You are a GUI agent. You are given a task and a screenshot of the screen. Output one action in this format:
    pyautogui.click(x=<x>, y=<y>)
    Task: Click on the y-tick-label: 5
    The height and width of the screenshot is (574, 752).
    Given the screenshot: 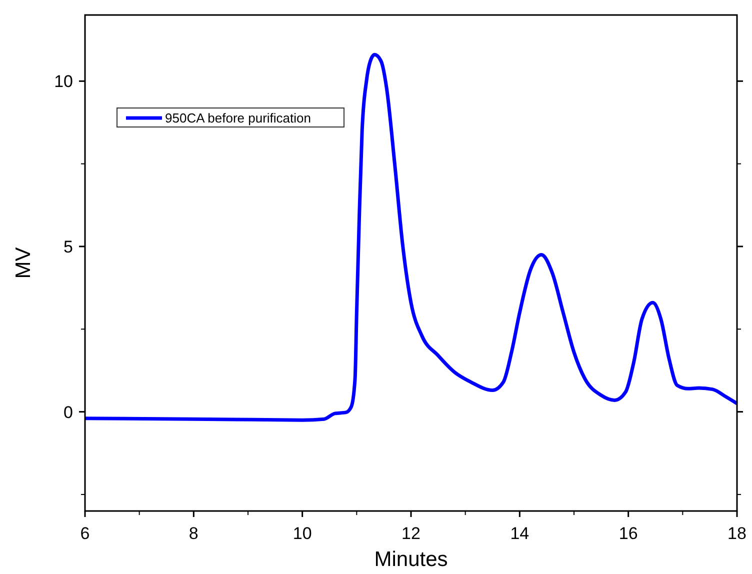 What is the action you would take?
    pyautogui.click(x=68, y=246)
    